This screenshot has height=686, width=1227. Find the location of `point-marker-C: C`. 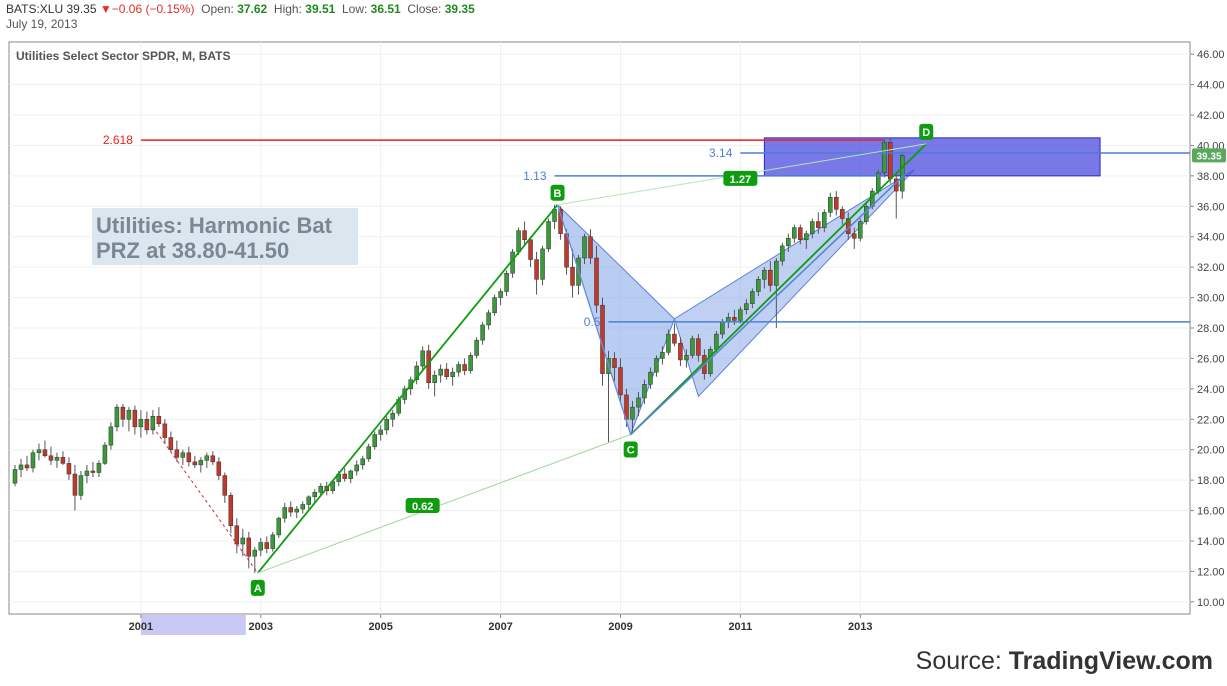

point-marker-C: C is located at coordinates (630, 449).